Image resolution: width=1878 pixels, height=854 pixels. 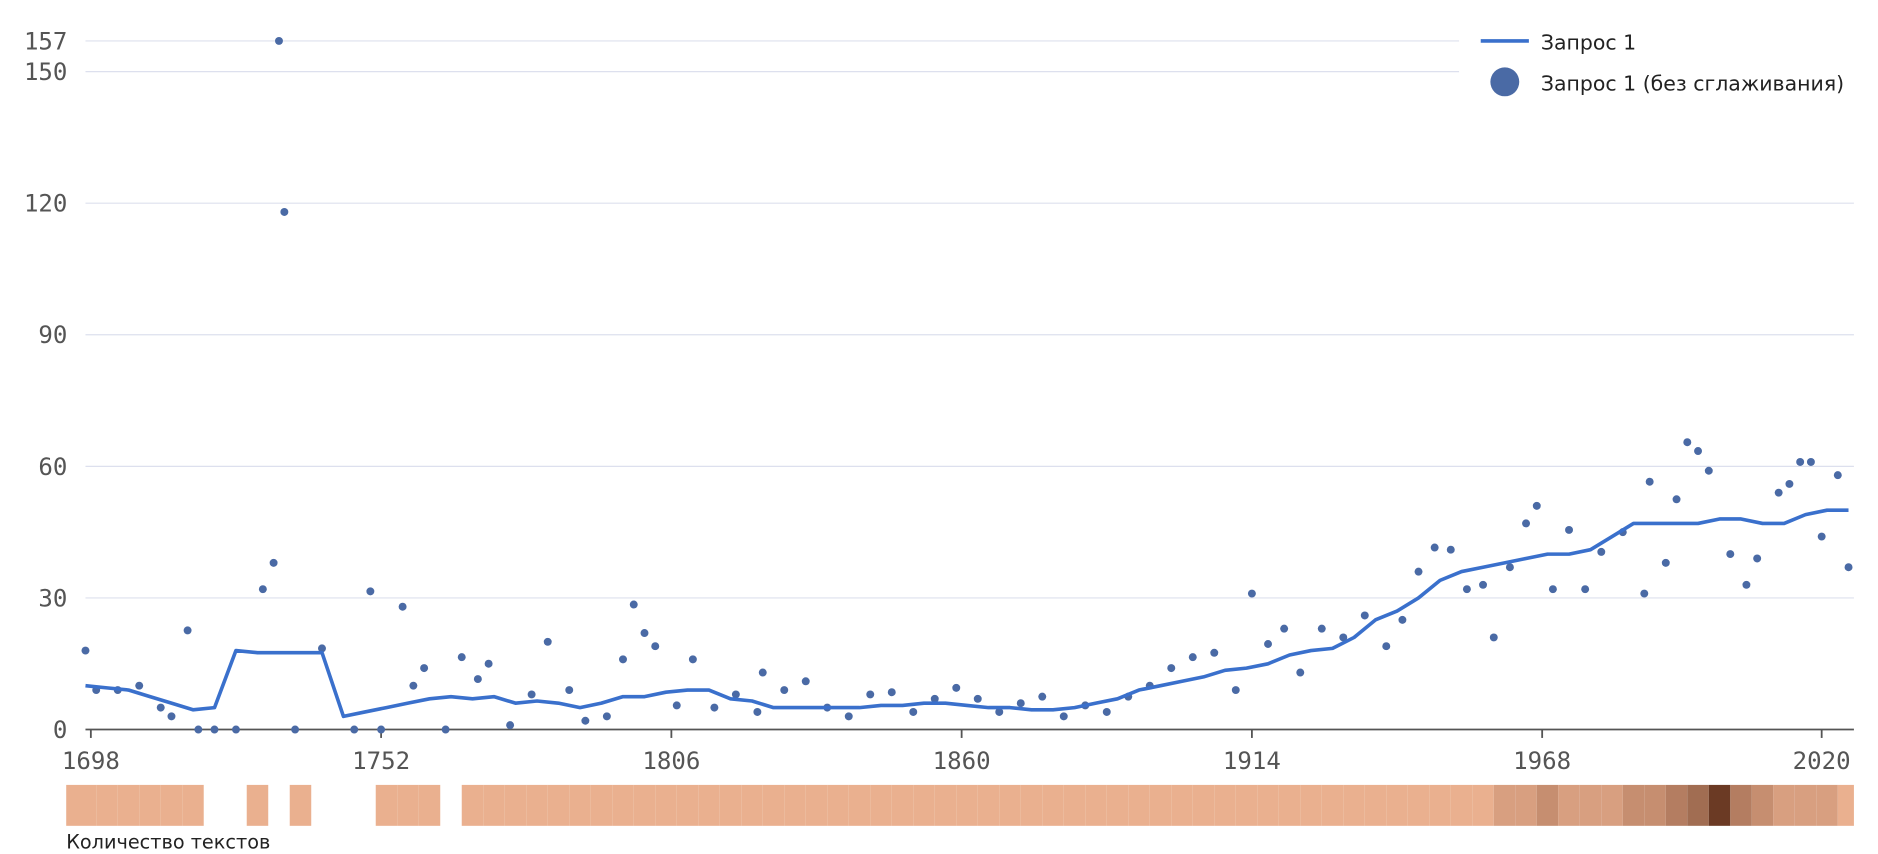 I want to click on x-tick-label: 1806, so click(x=671, y=761).